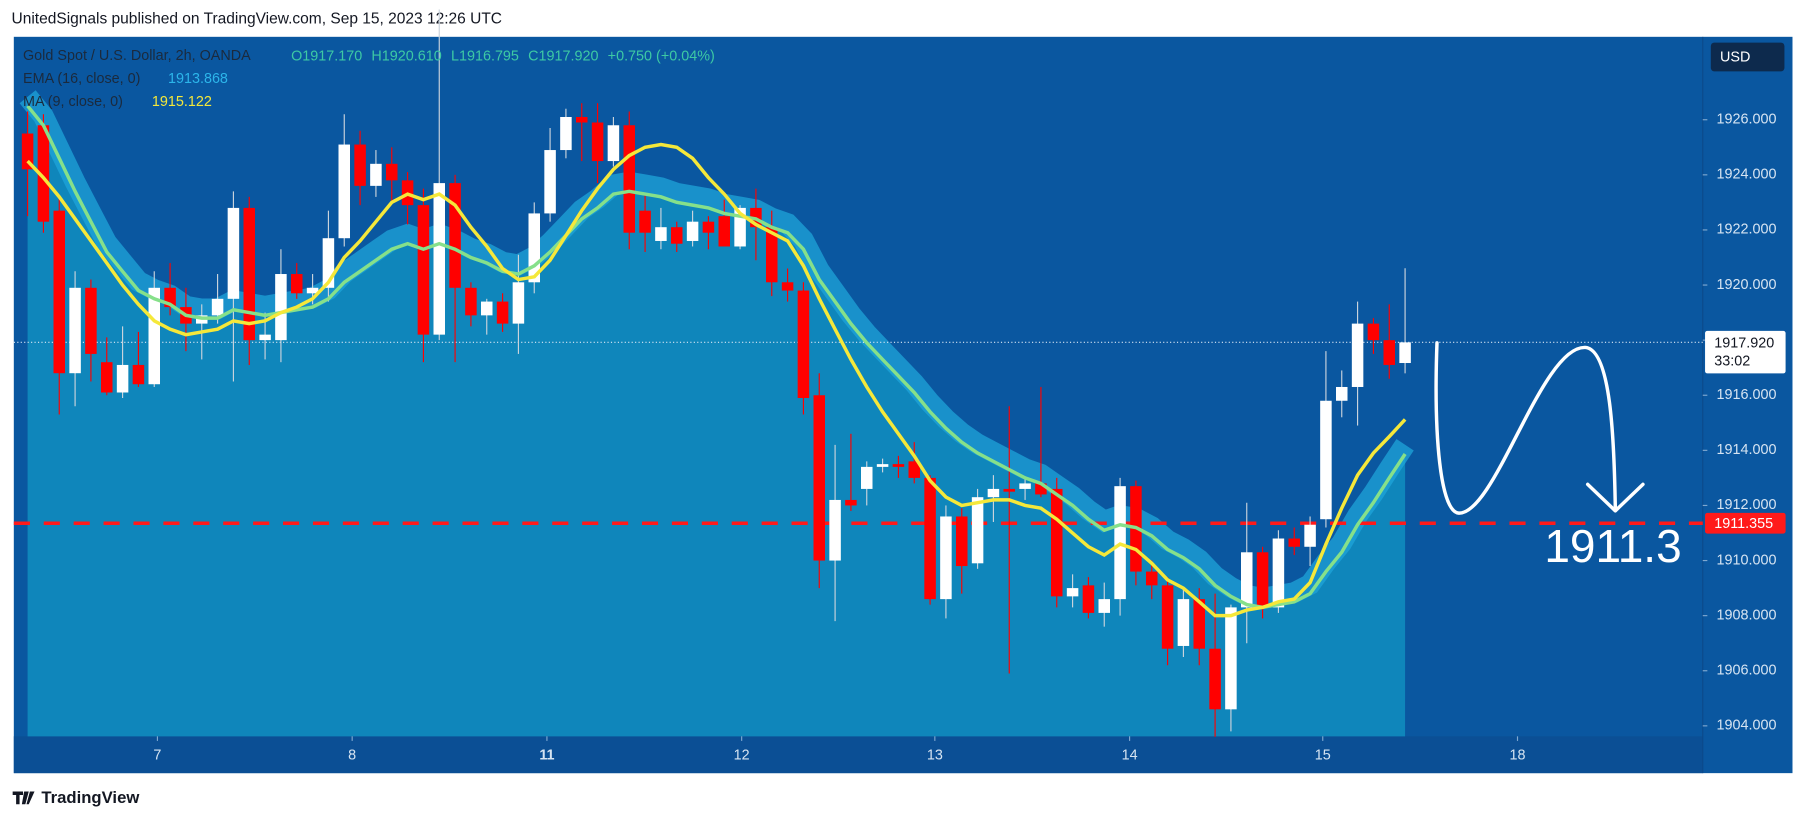 The image size is (1804, 821). Describe the element at coordinates (326, 56) in the screenshot. I see `legend-ohlc-item: O1917.170` at that location.